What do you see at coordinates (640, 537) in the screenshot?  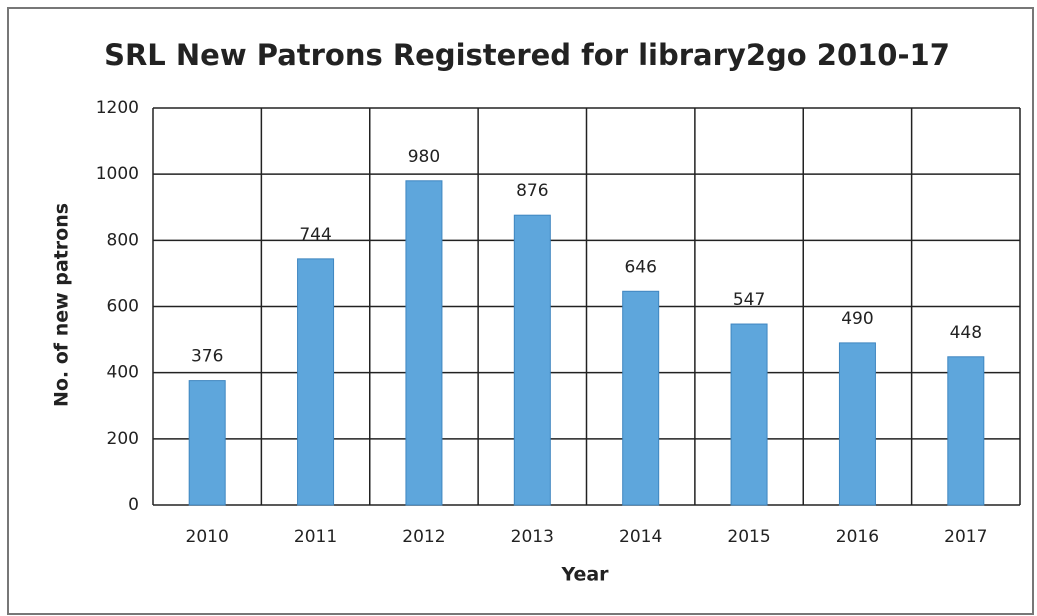 I see `x-tick-label: 2014` at bounding box center [640, 537].